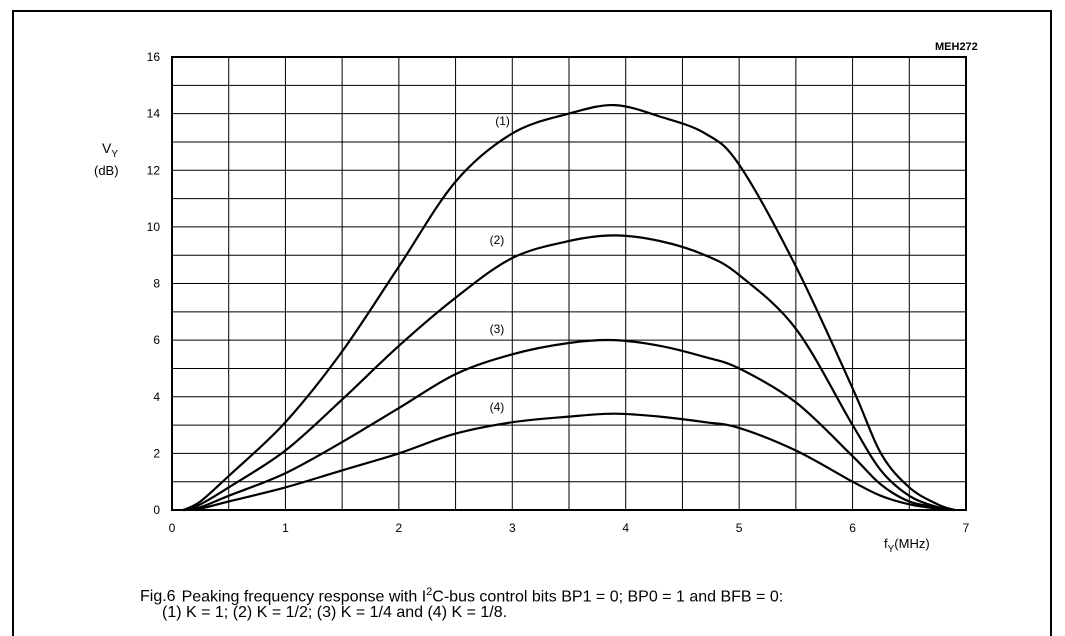  I want to click on y-axis-label-sub: Y, so click(114, 154).